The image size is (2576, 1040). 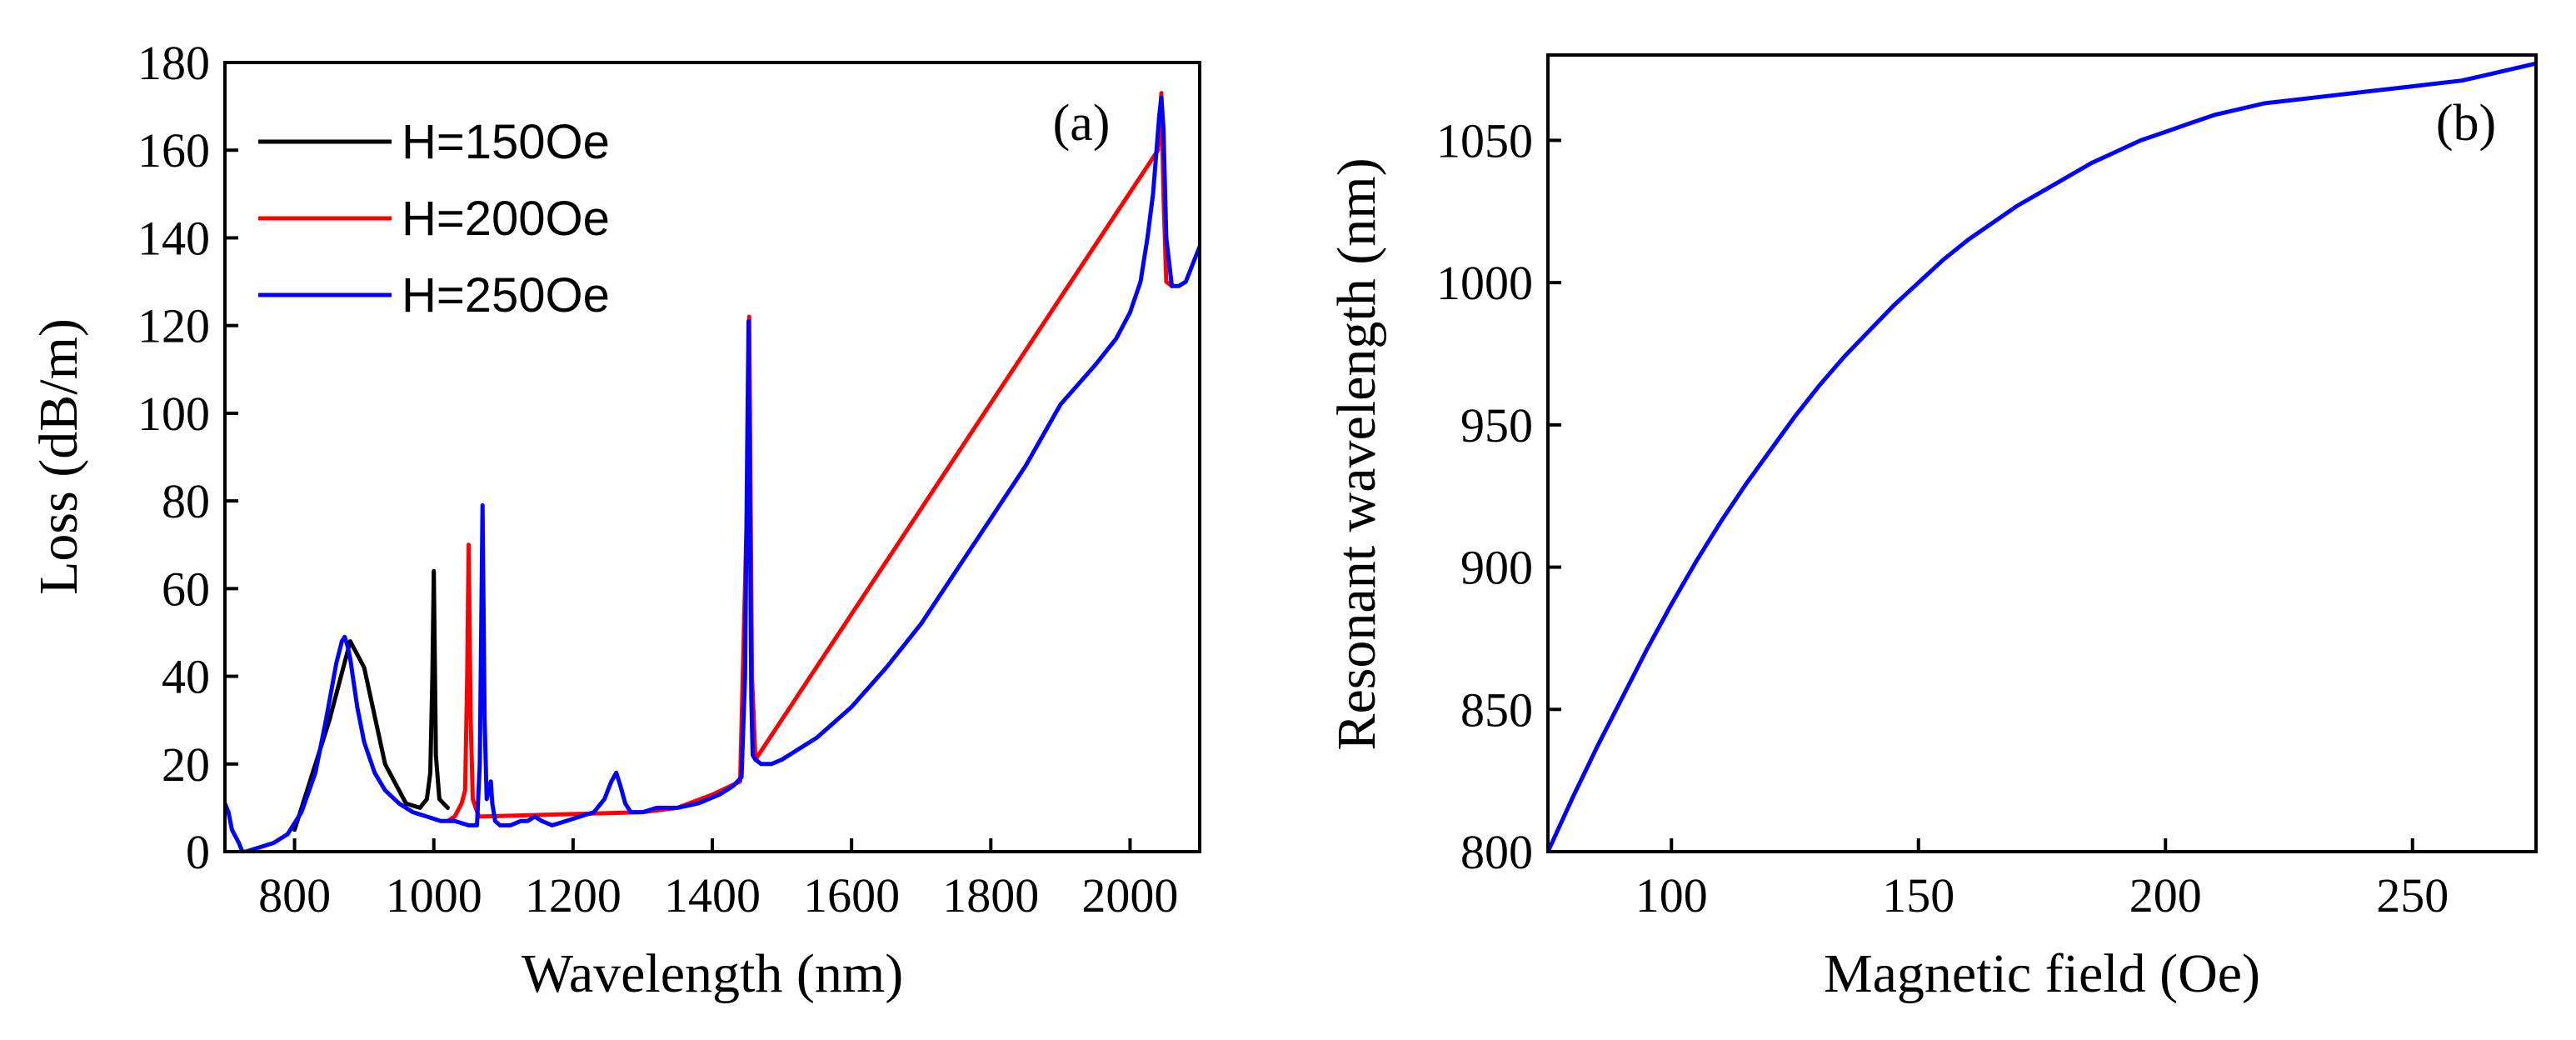 I want to click on panel-b-y-tick-label: 800, so click(x=1496, y=852).